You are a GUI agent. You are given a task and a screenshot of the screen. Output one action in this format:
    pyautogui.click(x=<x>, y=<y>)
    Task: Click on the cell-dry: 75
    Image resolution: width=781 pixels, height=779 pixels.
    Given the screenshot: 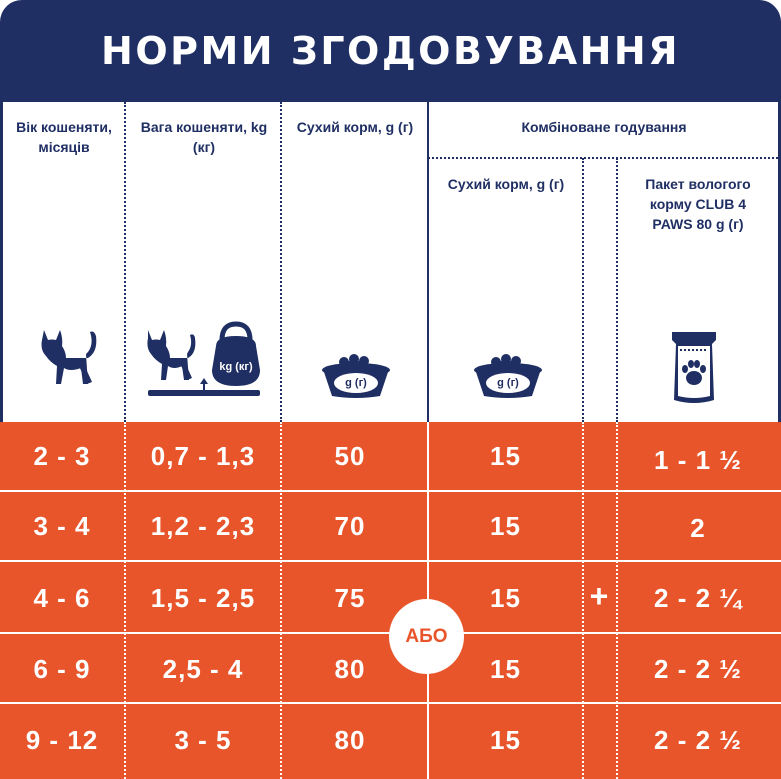 What is the action you would take?
    pyautogui.click(x=350, y=598)
    